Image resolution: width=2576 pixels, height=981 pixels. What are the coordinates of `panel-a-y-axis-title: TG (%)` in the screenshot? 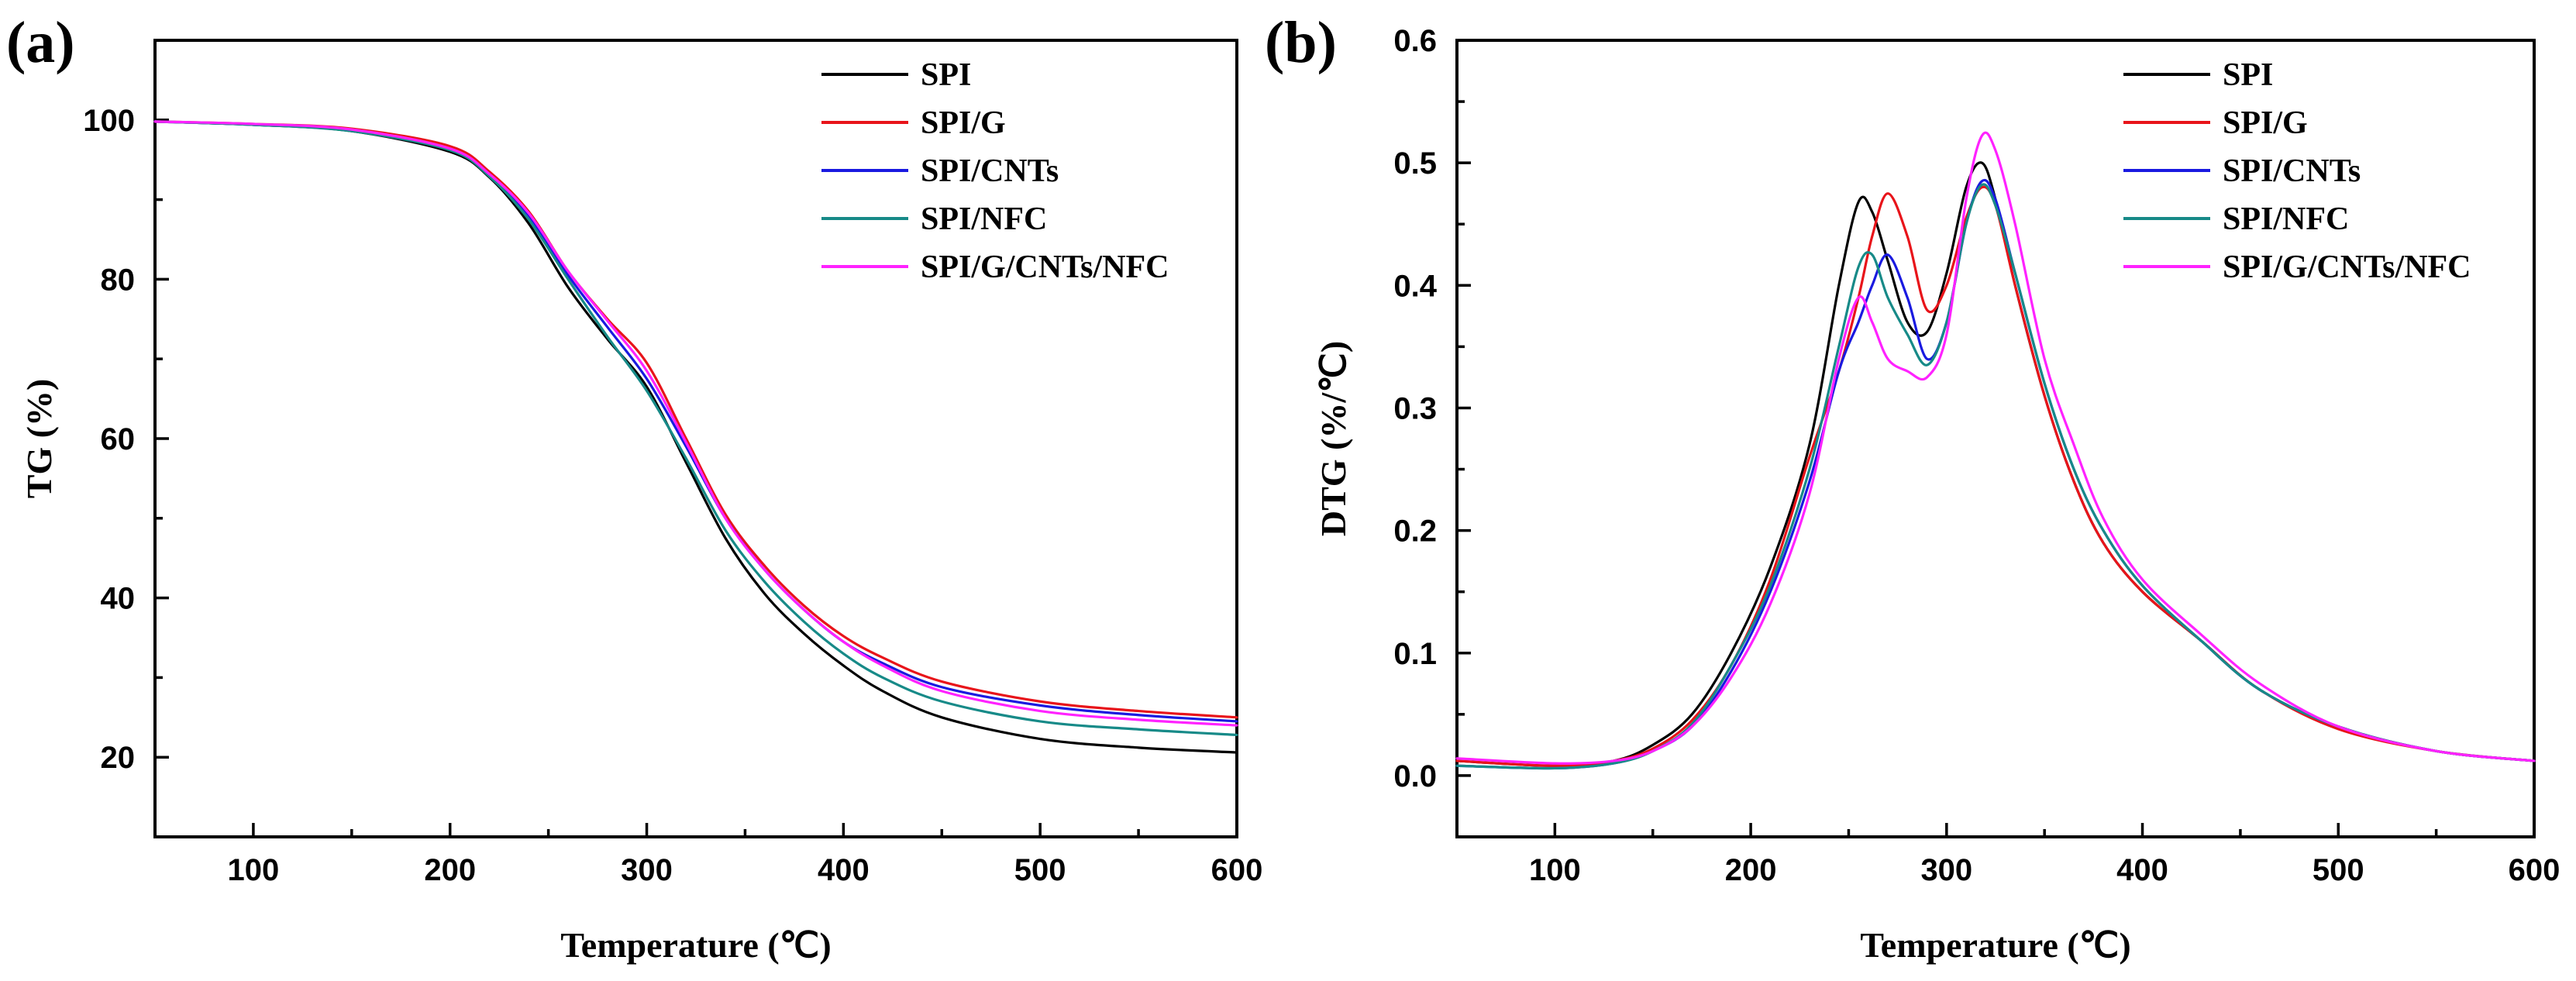 It's located at (39, 439).